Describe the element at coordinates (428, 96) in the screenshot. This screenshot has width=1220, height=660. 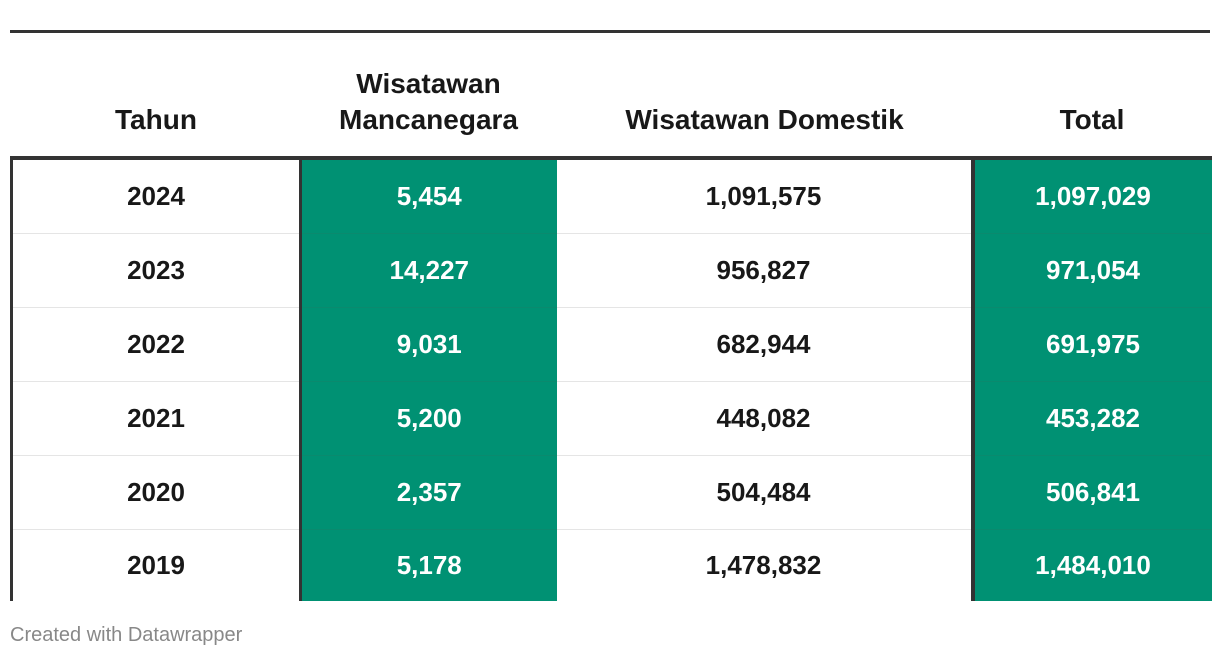
I see `header-foreign-tourists: Wisatawan Mancanegara` at that location.